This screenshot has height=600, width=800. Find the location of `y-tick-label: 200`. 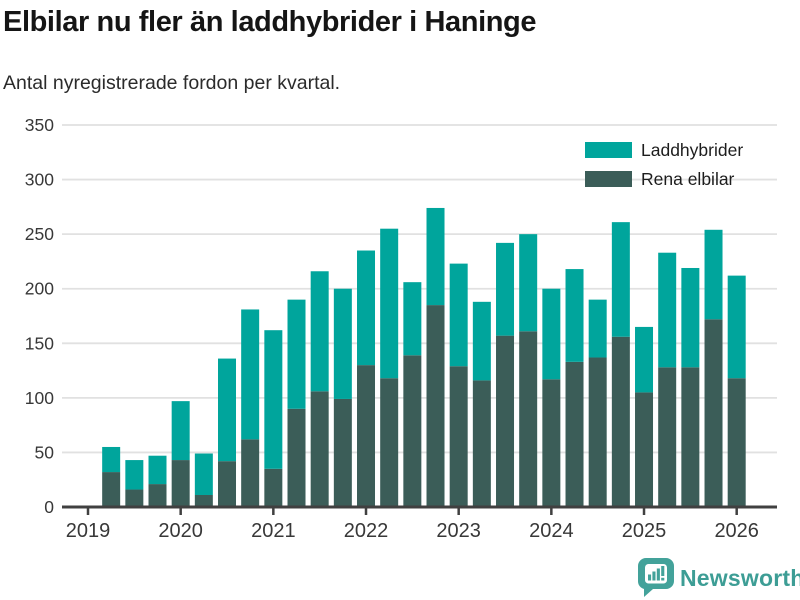

y-tick-label: 200 is located at coordinates (39, 289).